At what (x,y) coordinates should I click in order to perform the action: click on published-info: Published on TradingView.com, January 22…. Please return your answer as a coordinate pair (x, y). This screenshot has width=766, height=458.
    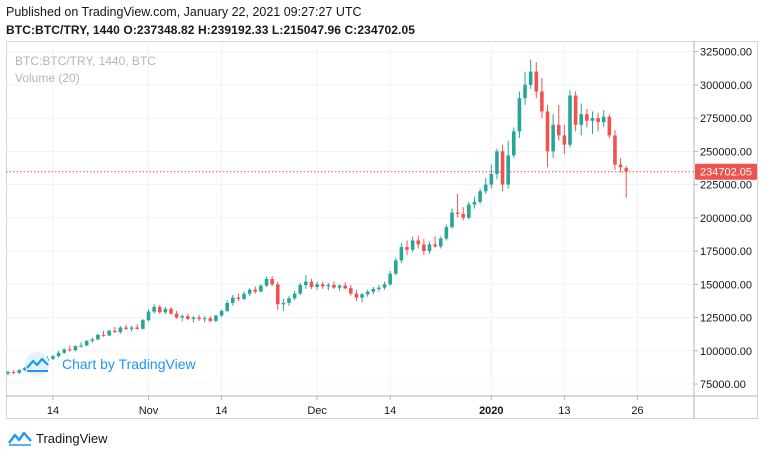
    Looking at the image, I should click on (184, 12).